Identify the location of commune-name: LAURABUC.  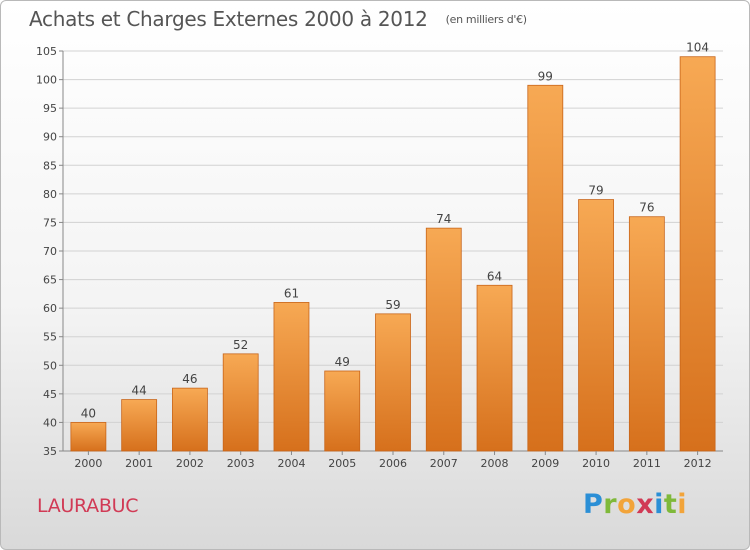
(88, 506).